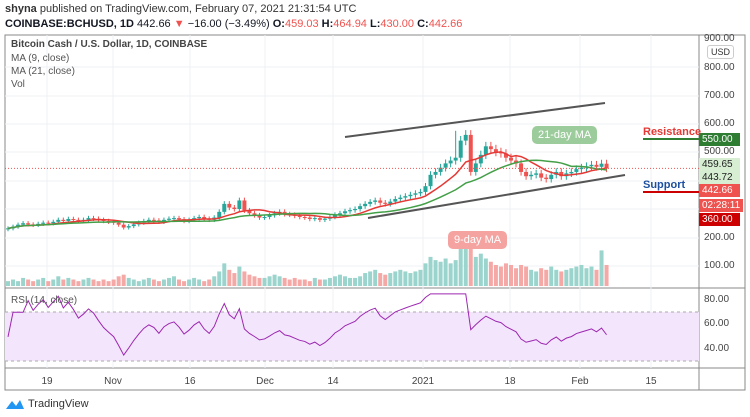  I want to click on price-tick: 600.00, so click(719, 123).